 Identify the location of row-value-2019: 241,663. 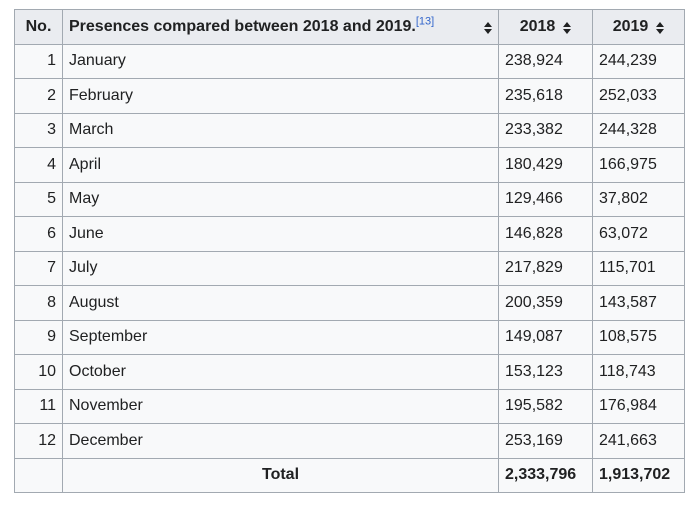
(638, 441).